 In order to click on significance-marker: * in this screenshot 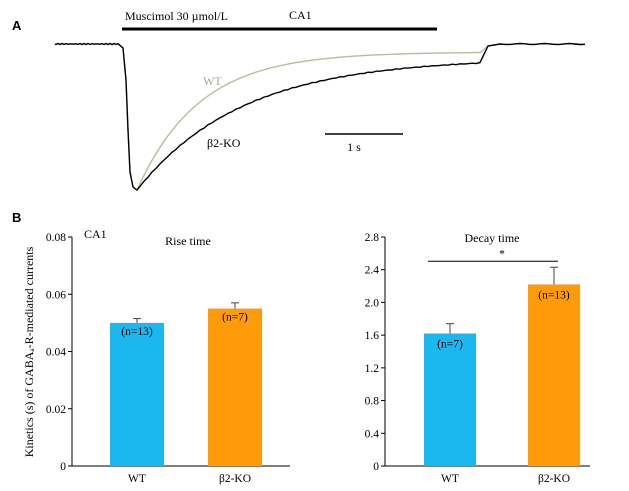, I will do `click(502, 254)`.